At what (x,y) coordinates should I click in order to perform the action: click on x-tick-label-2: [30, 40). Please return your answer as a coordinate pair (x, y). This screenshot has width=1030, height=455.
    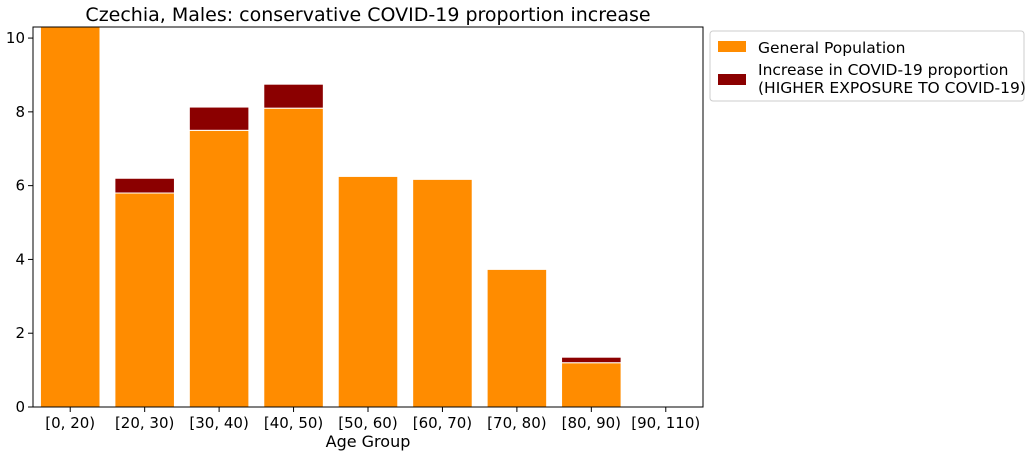
    Looking at the image, I should click on (218, 423).